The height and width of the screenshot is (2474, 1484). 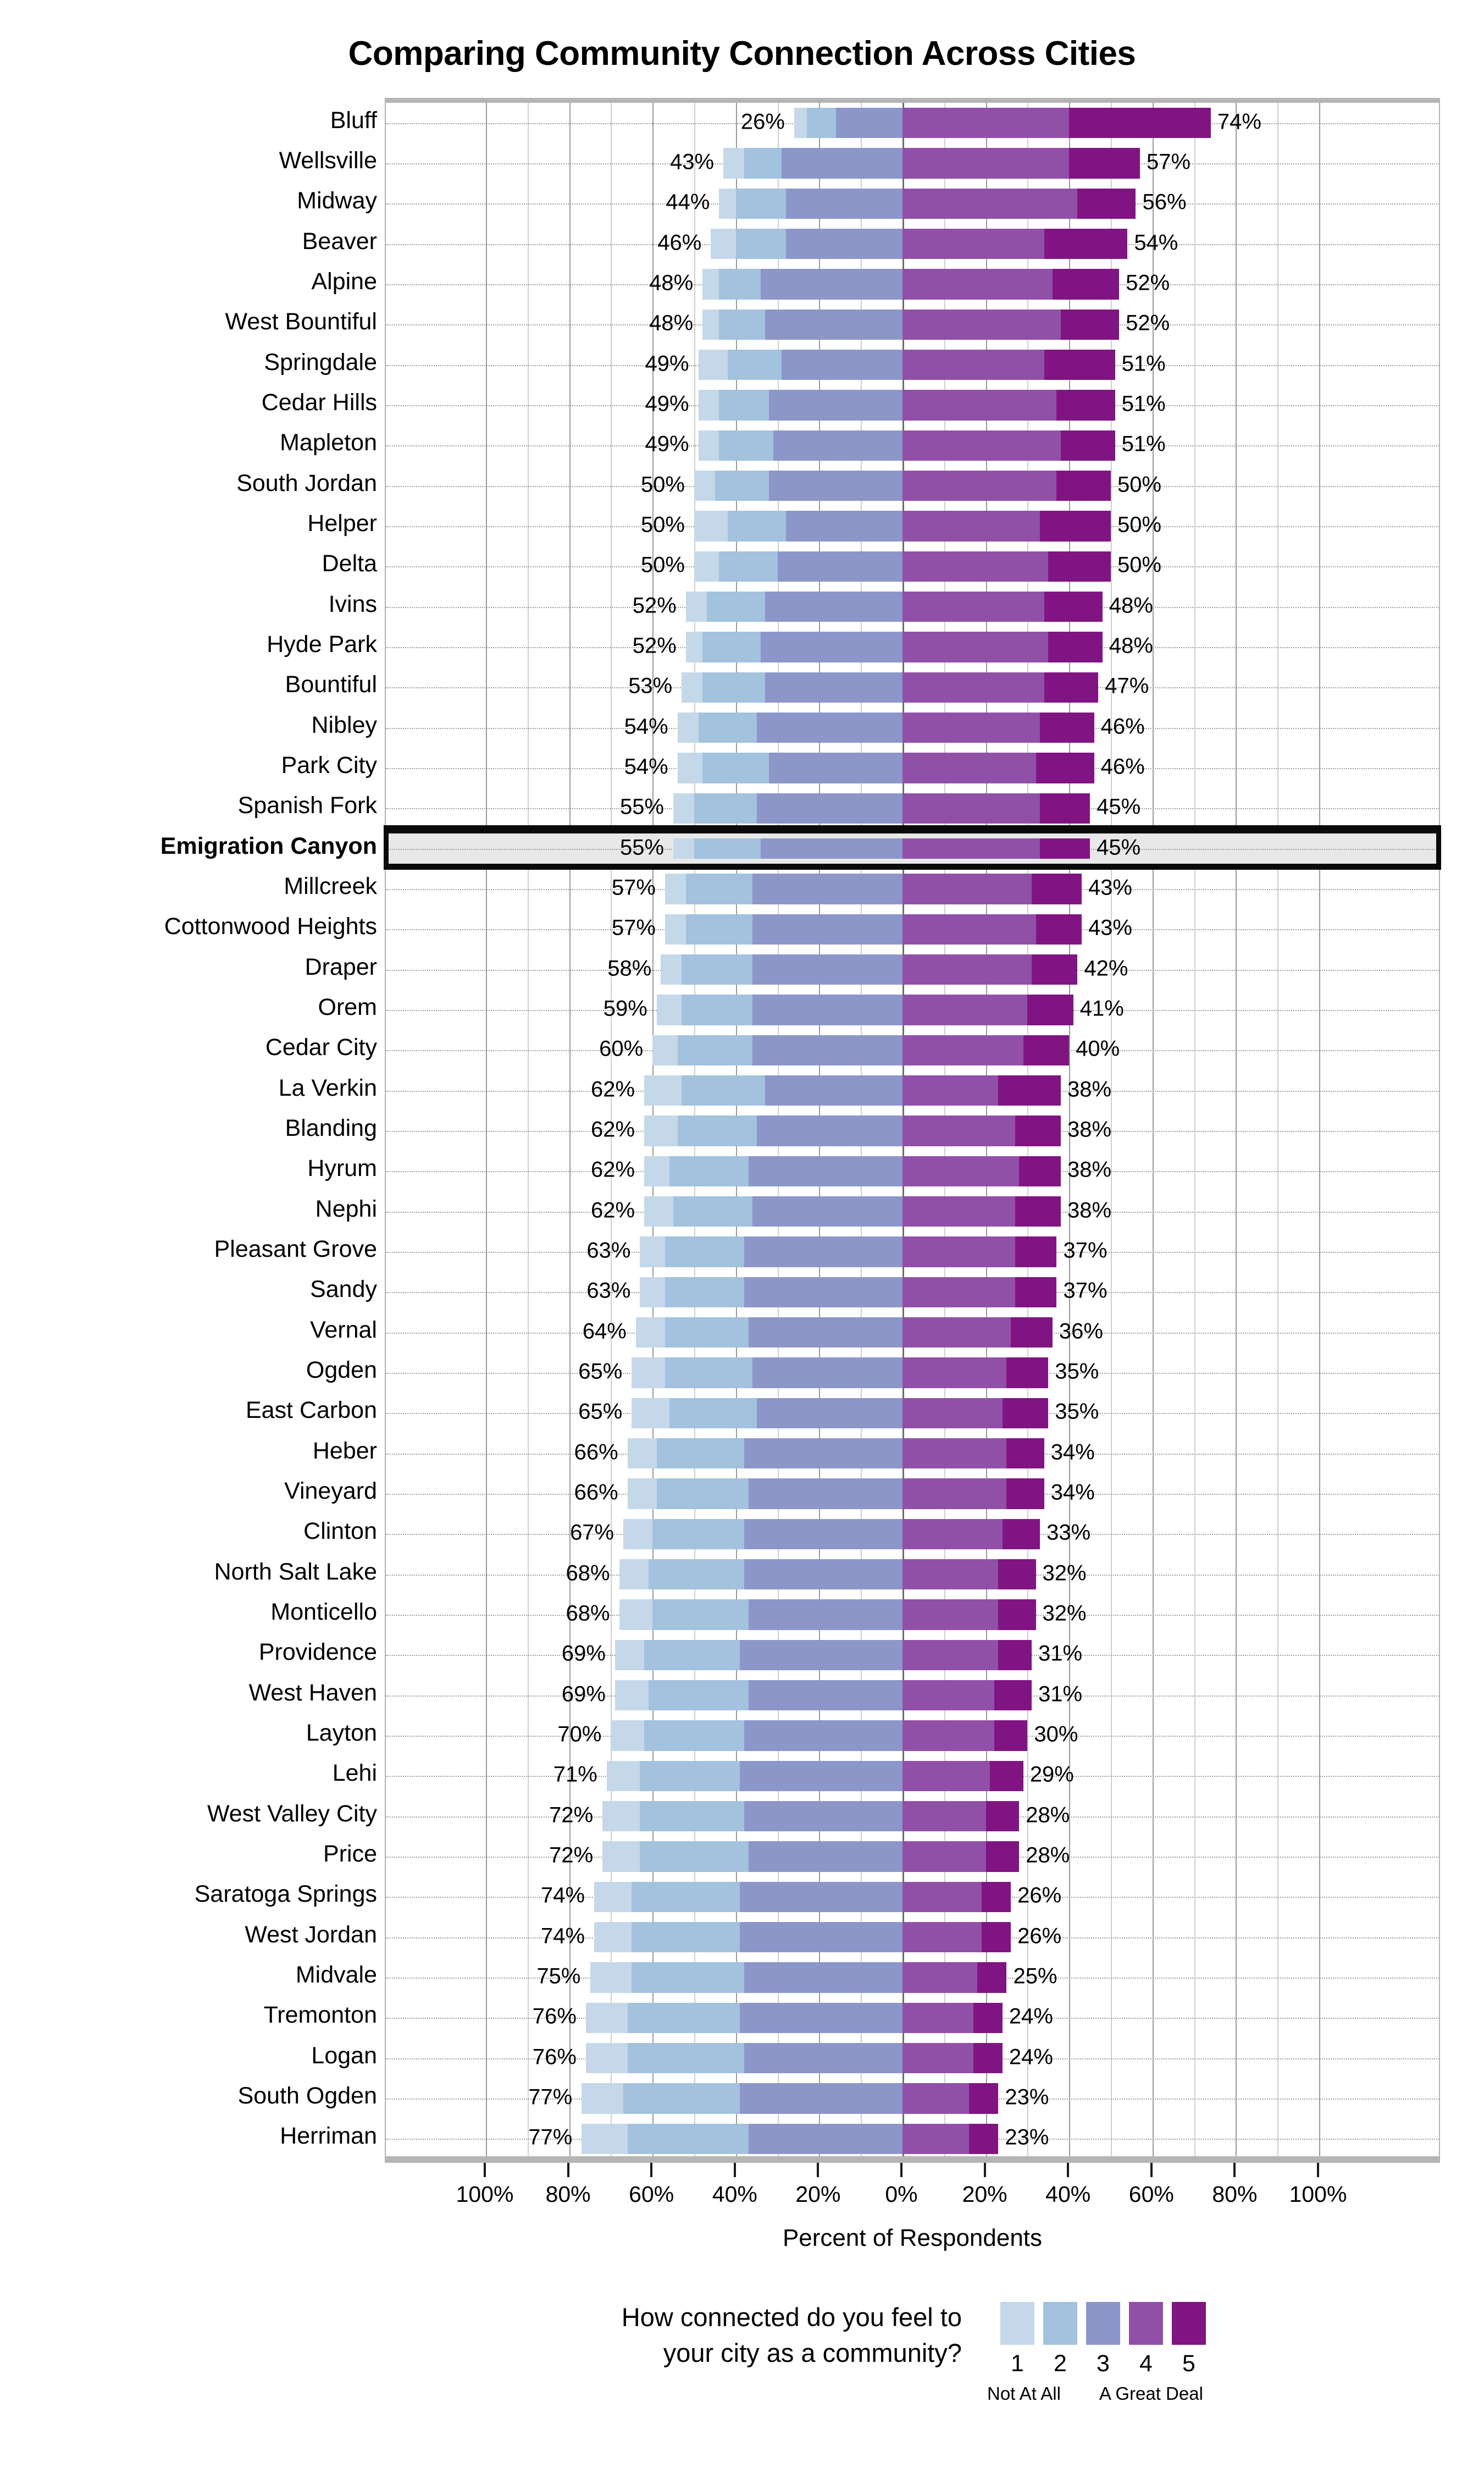 I want to click on category-label: Sandy, so click(x=343, y=1289).